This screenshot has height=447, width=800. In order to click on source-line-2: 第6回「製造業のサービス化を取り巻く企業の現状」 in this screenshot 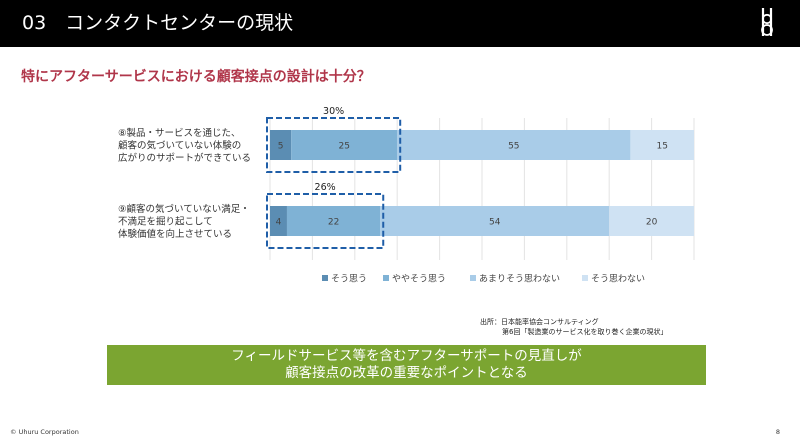, I will do `click(585, 332)`.